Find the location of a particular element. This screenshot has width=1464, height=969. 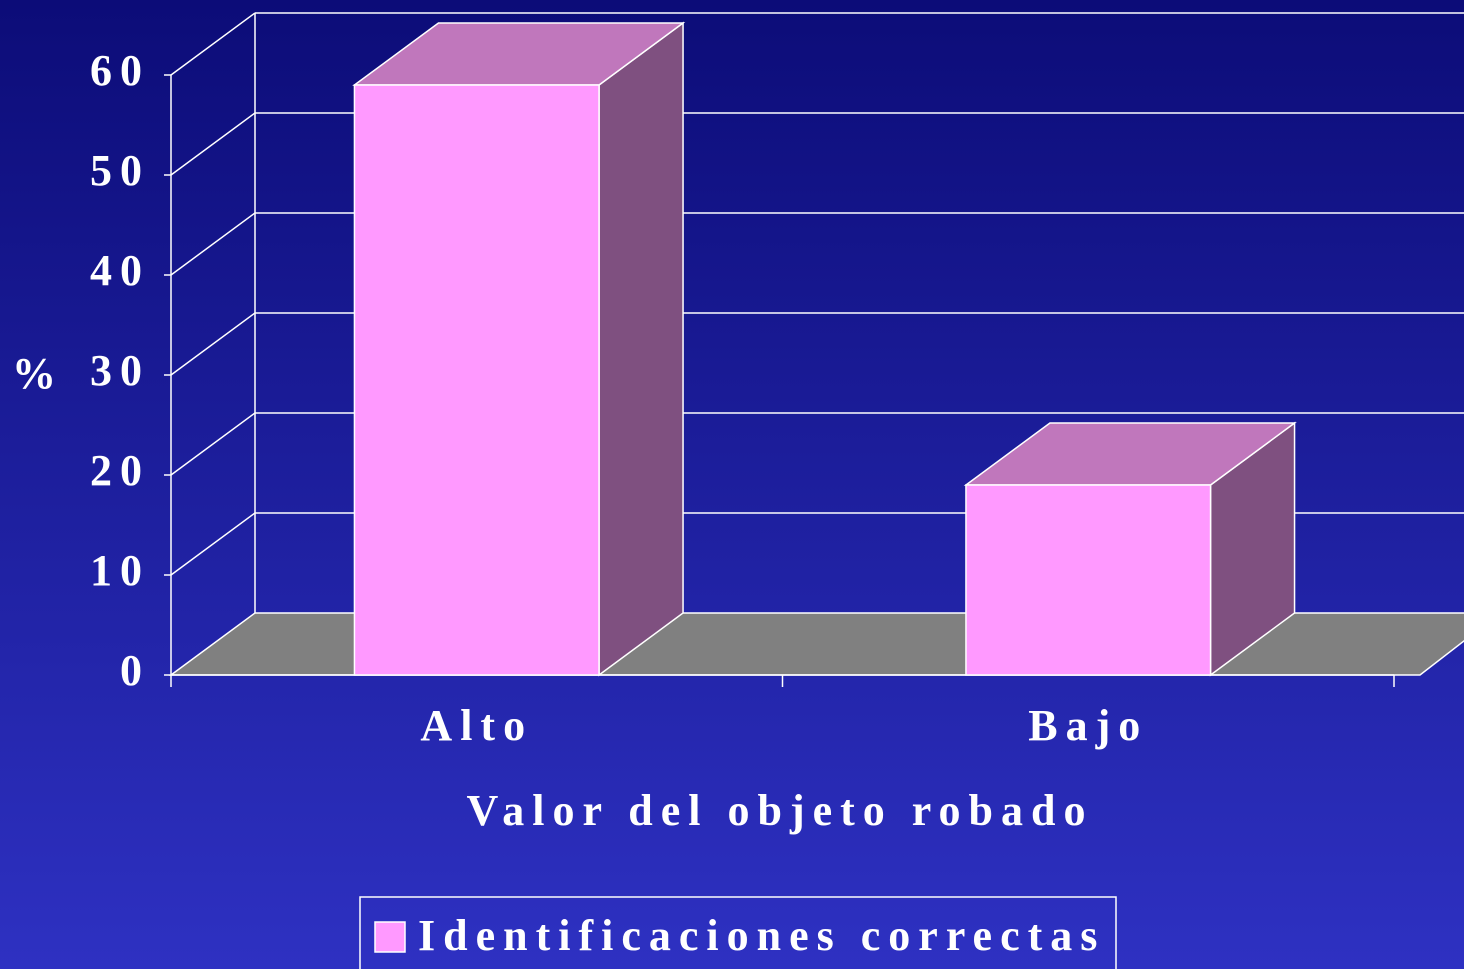

legend-label: Identificaciones correctas is located at coordinates (761, 935).